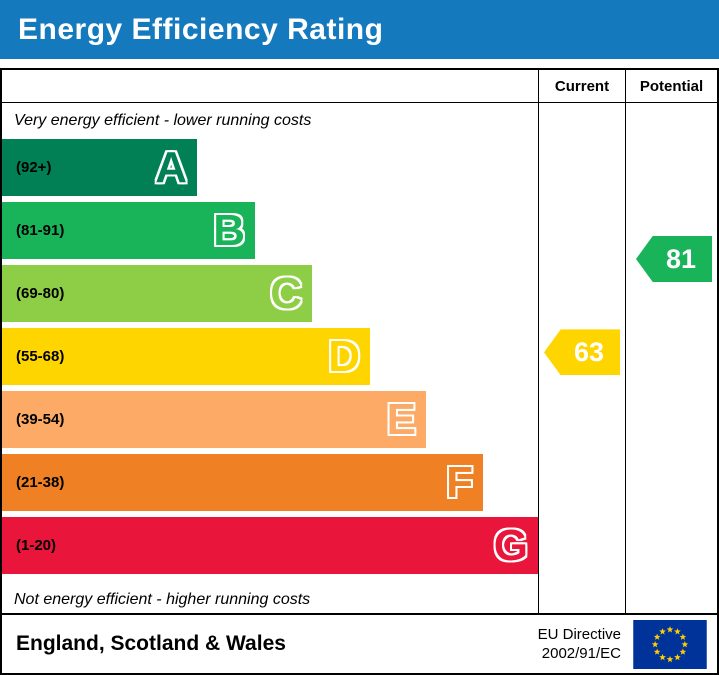 The width and height of the screenshot is (719, 675). I want to click on rating-band: (69-80) C, so click(157, 293).